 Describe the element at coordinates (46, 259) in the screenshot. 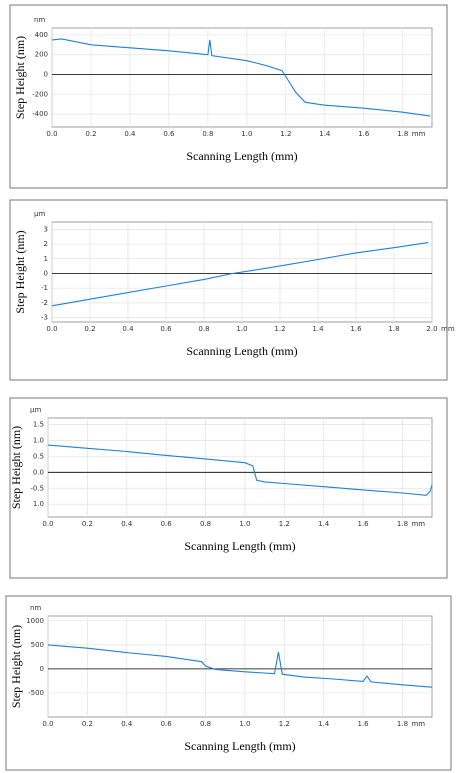

I see `y-tick-label: 1` at that location.